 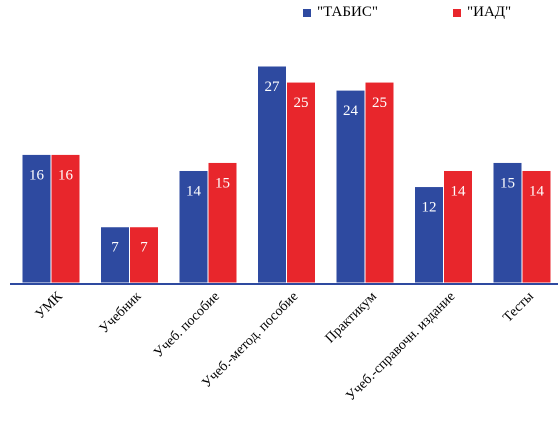 I want to click on legend-swatch-tabis, so click(x=307, y=12).